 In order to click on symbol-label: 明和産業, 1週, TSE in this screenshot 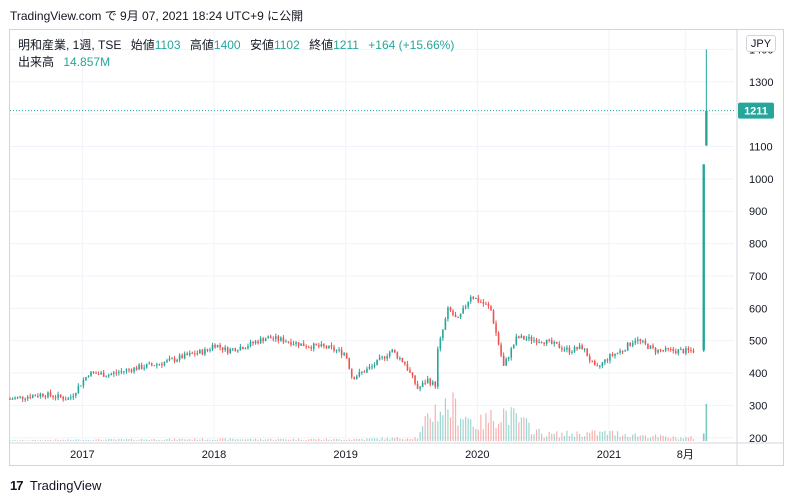, I will do `click(70, 45)`.